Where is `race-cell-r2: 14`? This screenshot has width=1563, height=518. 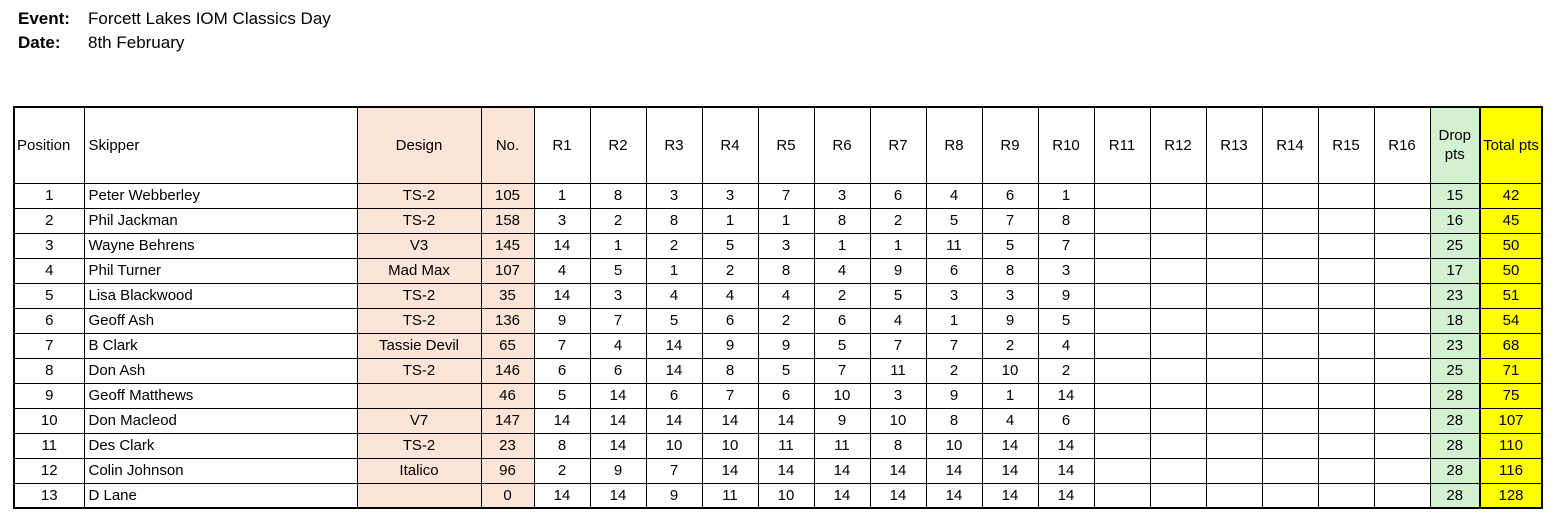 race-cell-r2: 14 is located at coordinates (618, 395).